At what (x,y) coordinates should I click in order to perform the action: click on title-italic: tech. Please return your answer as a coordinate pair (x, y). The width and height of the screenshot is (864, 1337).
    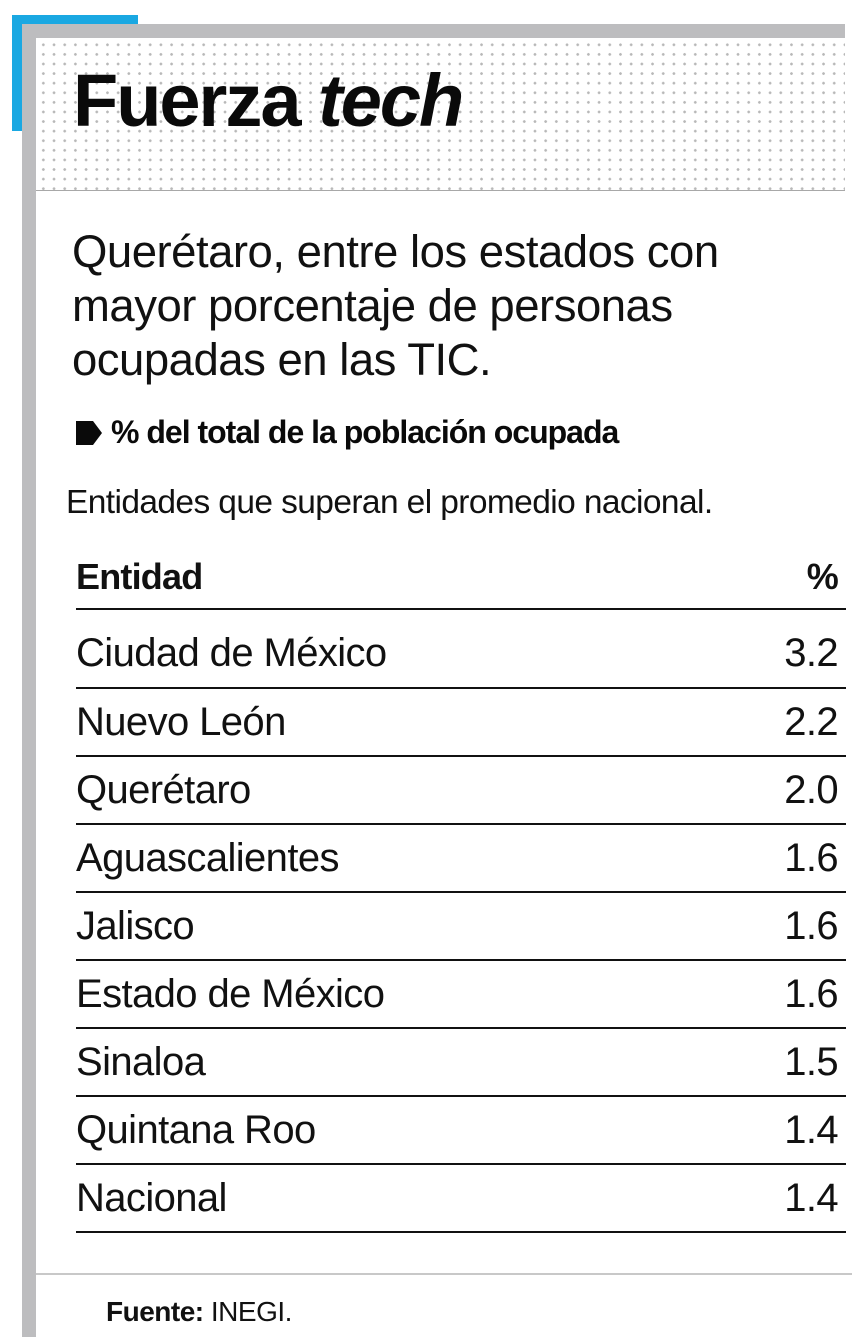
    Looking at the image, I should click on (391, 100).